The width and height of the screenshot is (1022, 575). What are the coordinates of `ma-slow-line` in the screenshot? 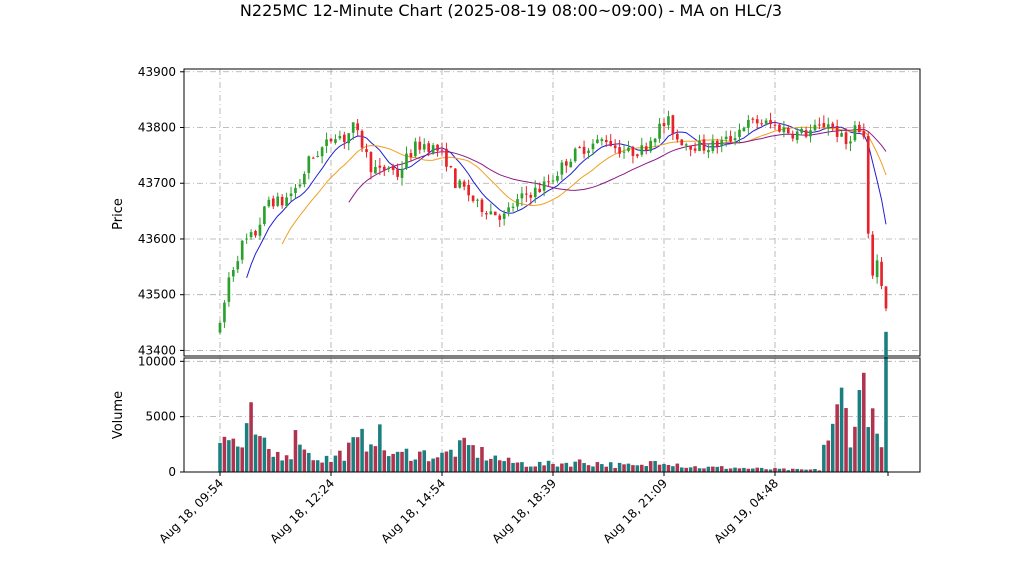 It's located at (617, 165).